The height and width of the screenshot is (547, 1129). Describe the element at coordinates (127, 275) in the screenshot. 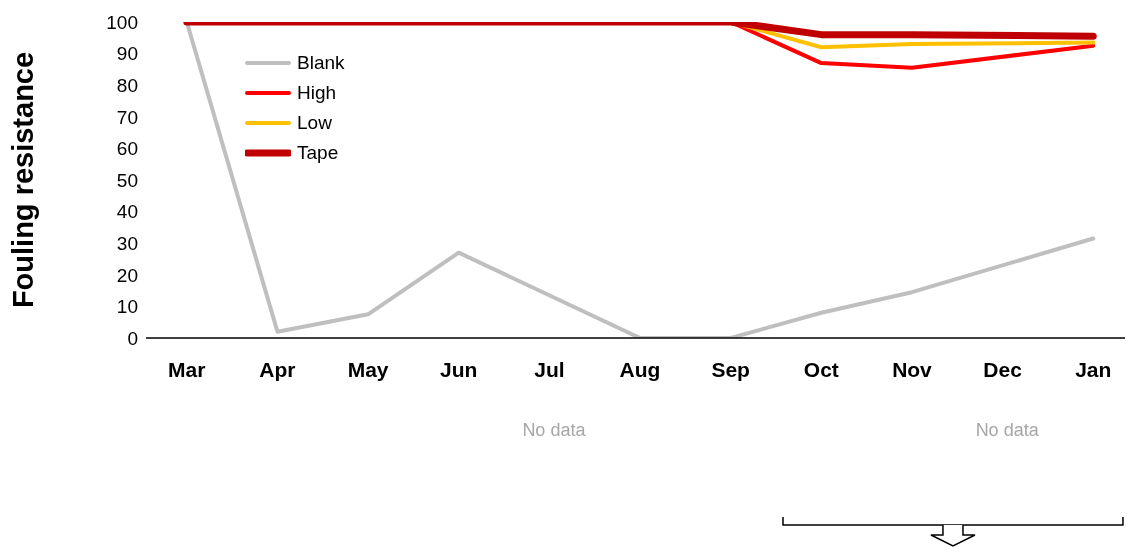

I see `y-tick-label: 20` at that location.